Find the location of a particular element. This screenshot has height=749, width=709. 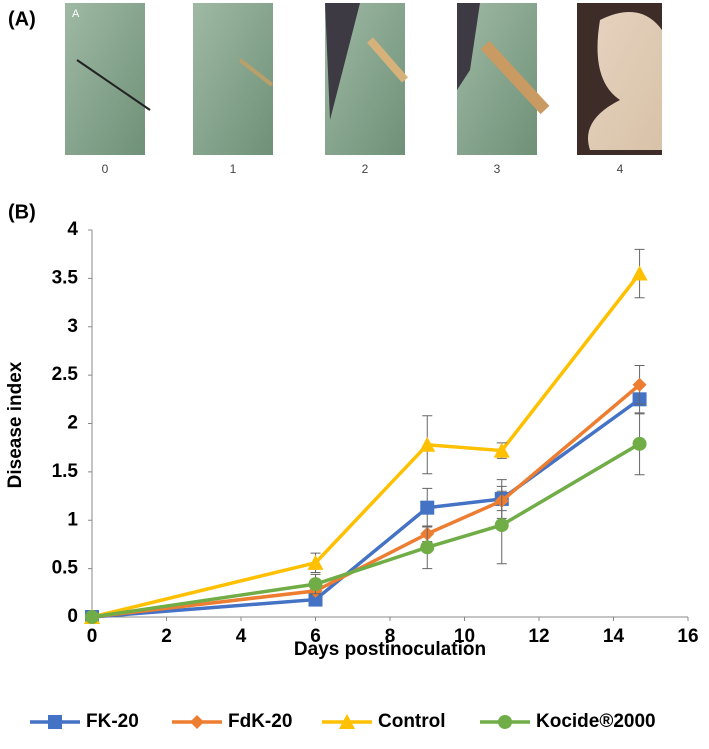

scale-label: 2 is located at coordinates (365, 169).